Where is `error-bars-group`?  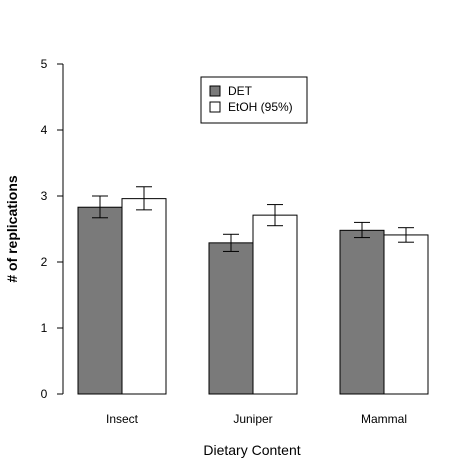 error-bars-group is located at coordinates (253, 219).